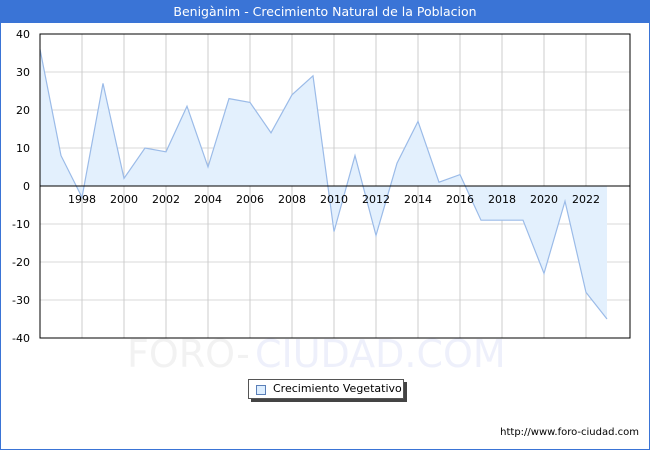  Describe the element at coordinates (21, 338) in the screenshot. I see `y-tick-label: -40` at that location.